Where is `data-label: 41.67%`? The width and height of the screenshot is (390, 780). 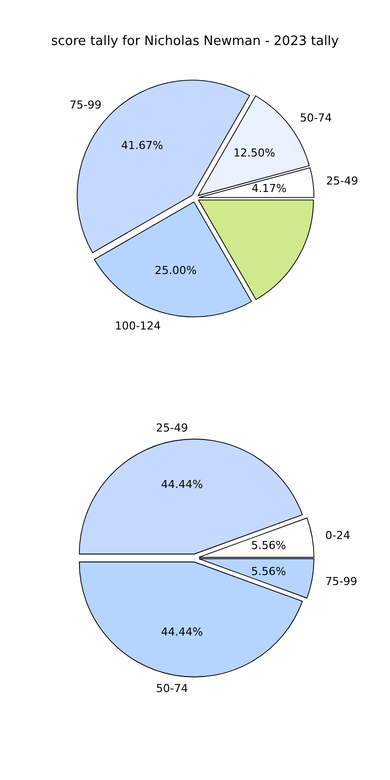
data-label: 41.67% is located at coordinates (142, 145).